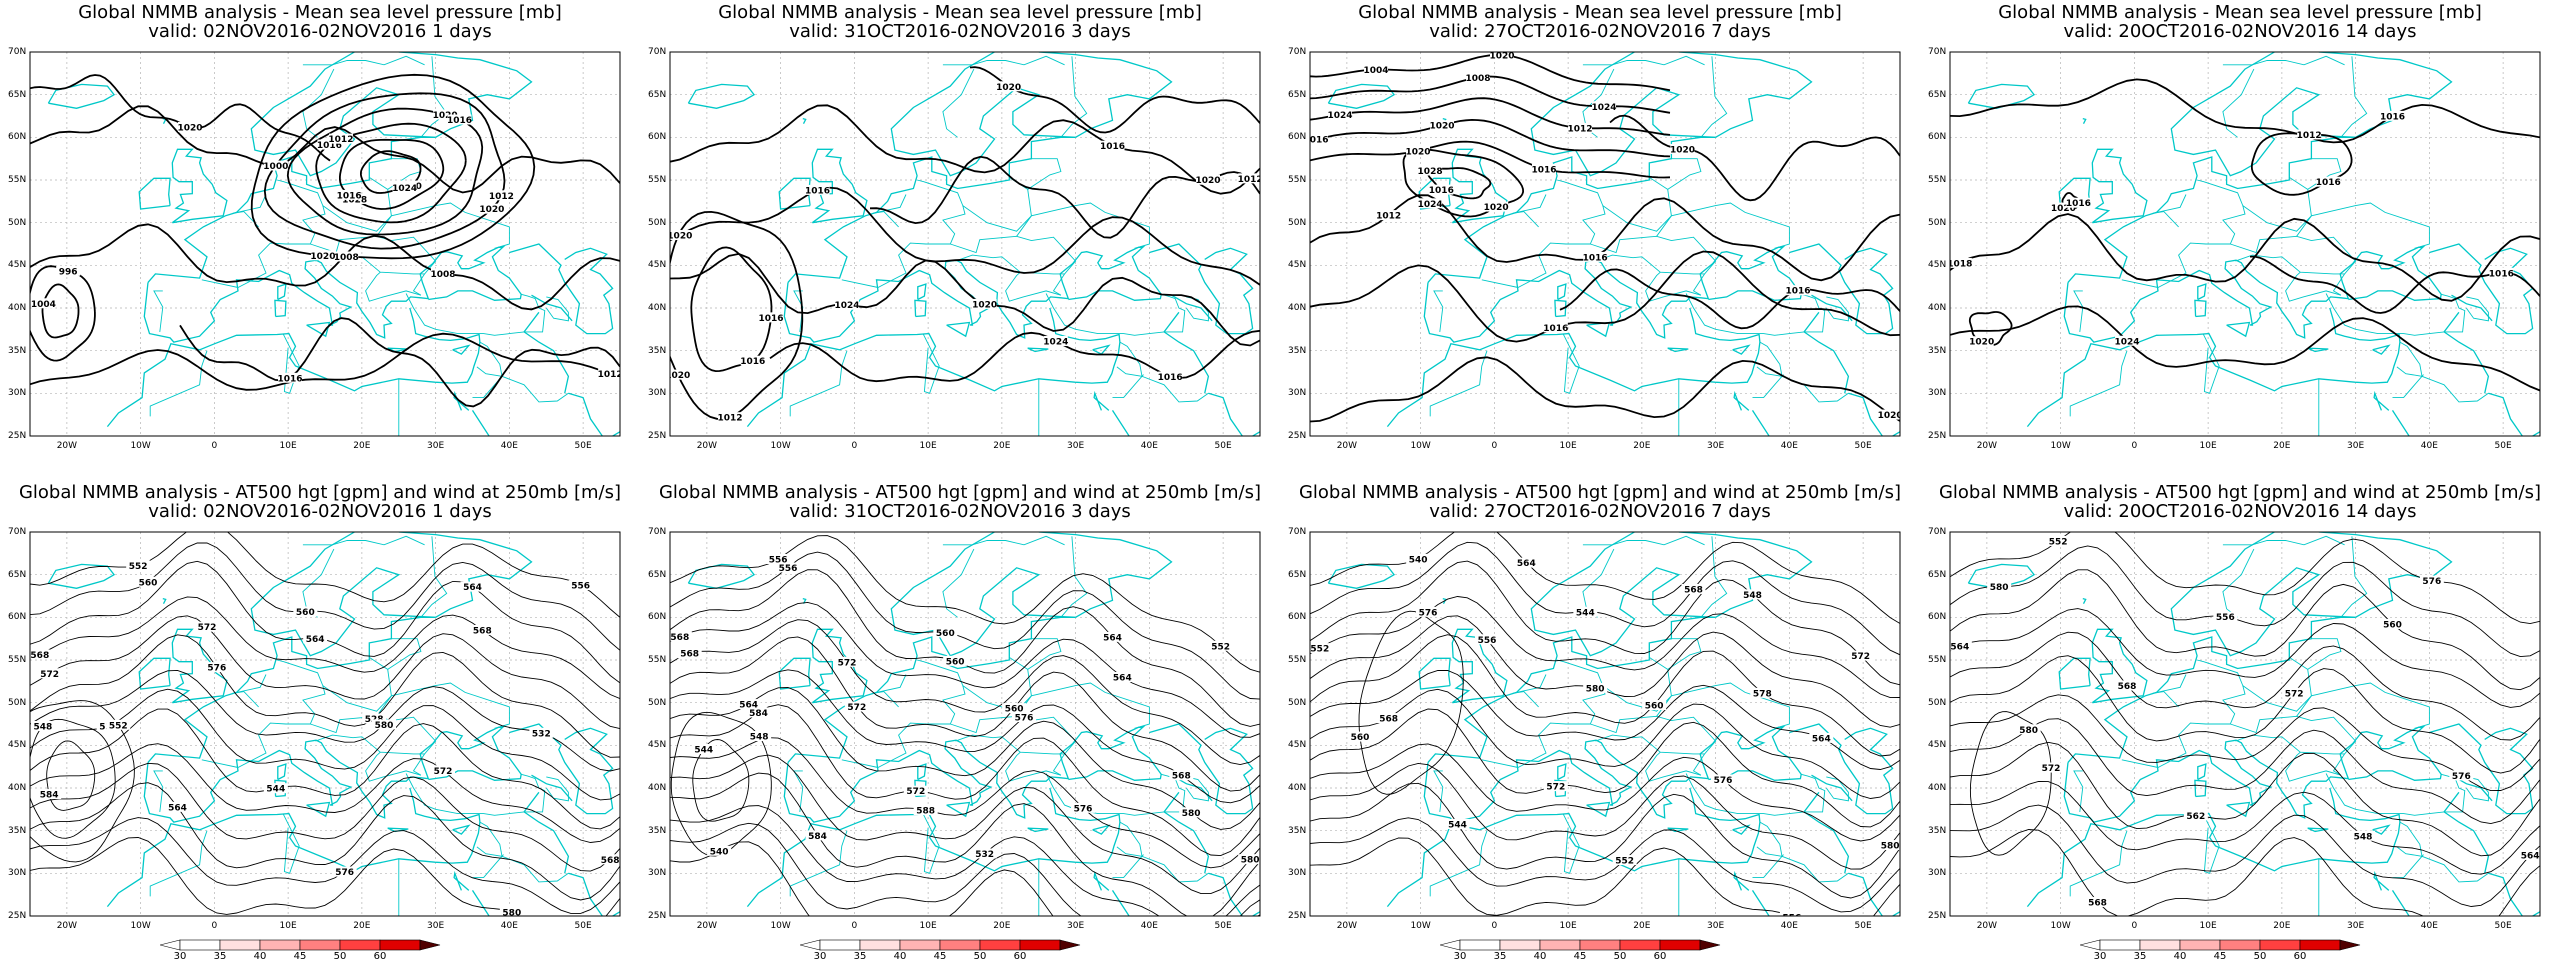 The width and height of the screenshot is (2560, 962). Describe the element at coordinates (300, 956) in the screenshot. I see `colorbar-label: 45` at that location.